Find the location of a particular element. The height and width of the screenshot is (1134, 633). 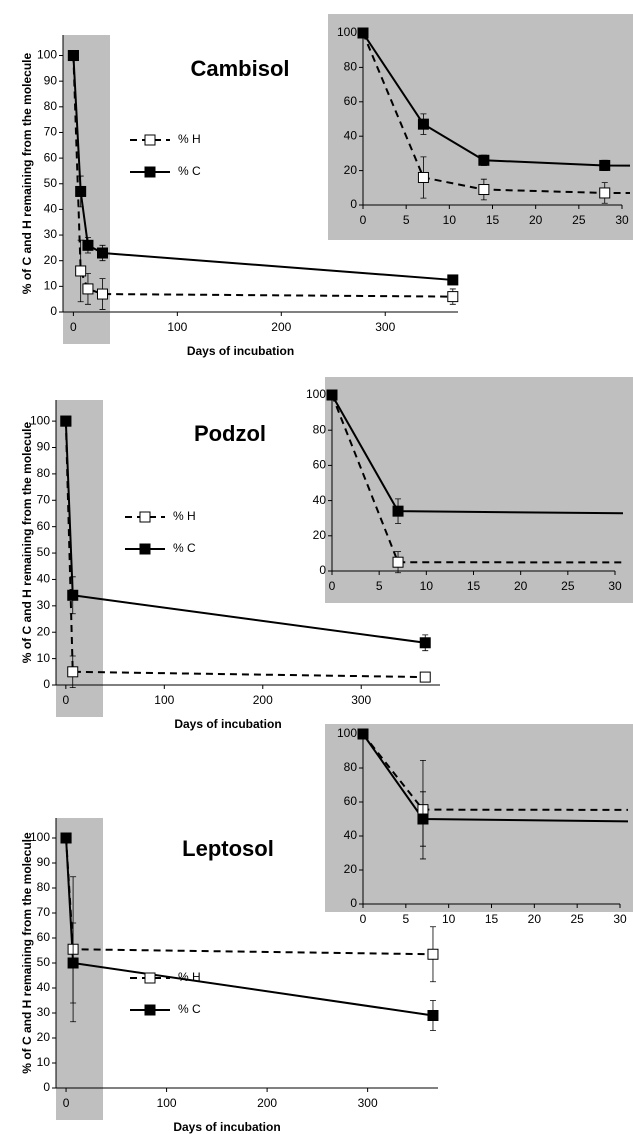

x-tick-label: 200 is located at coordinates (267, 1103).